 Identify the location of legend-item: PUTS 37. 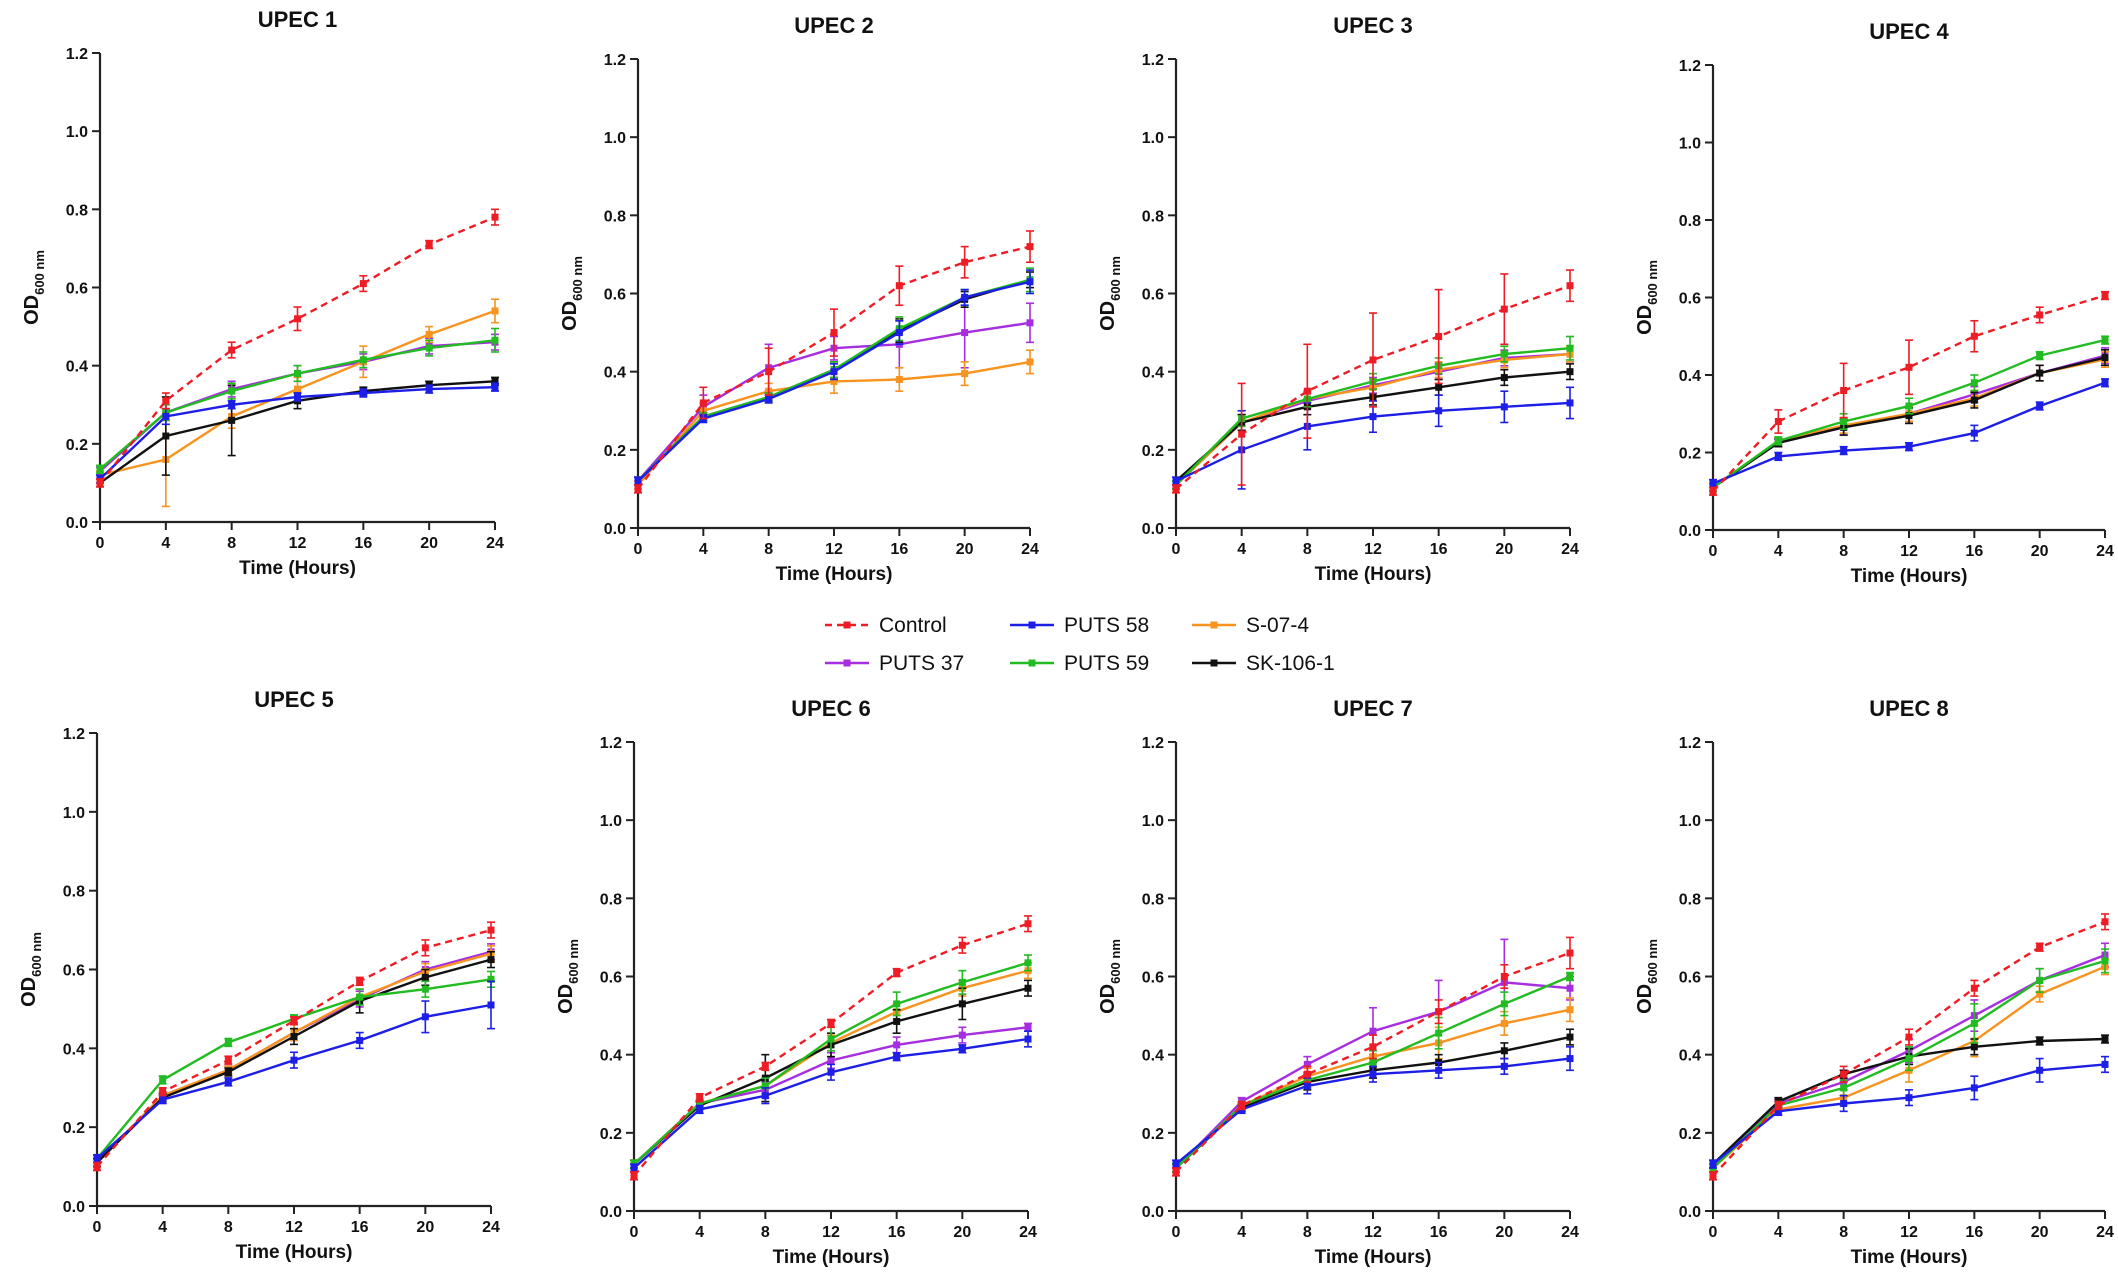
(894, 663).